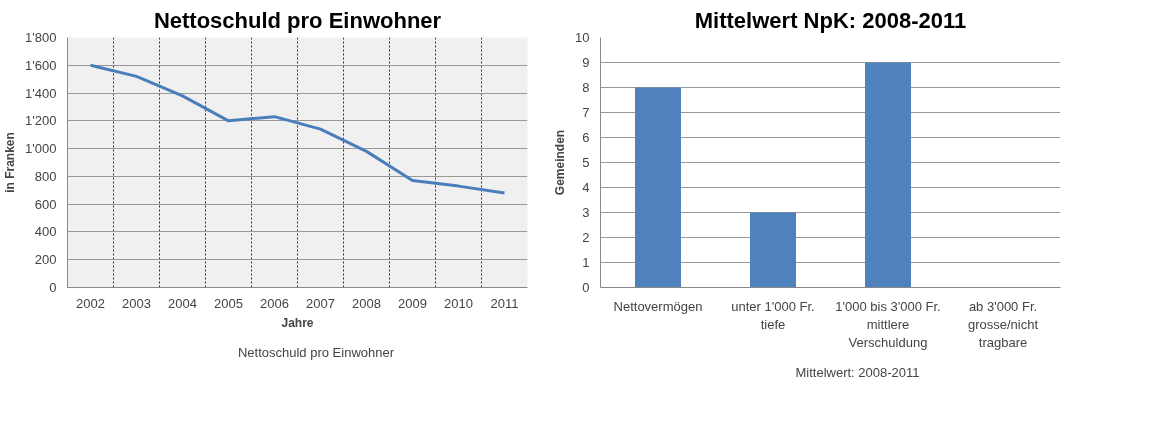 Image resolution: width=1169 pixels, height=428 pixels. Describe the element at coordinates (228, 303) in the screenshot. I see `x-tick-label: 2005` at that location.